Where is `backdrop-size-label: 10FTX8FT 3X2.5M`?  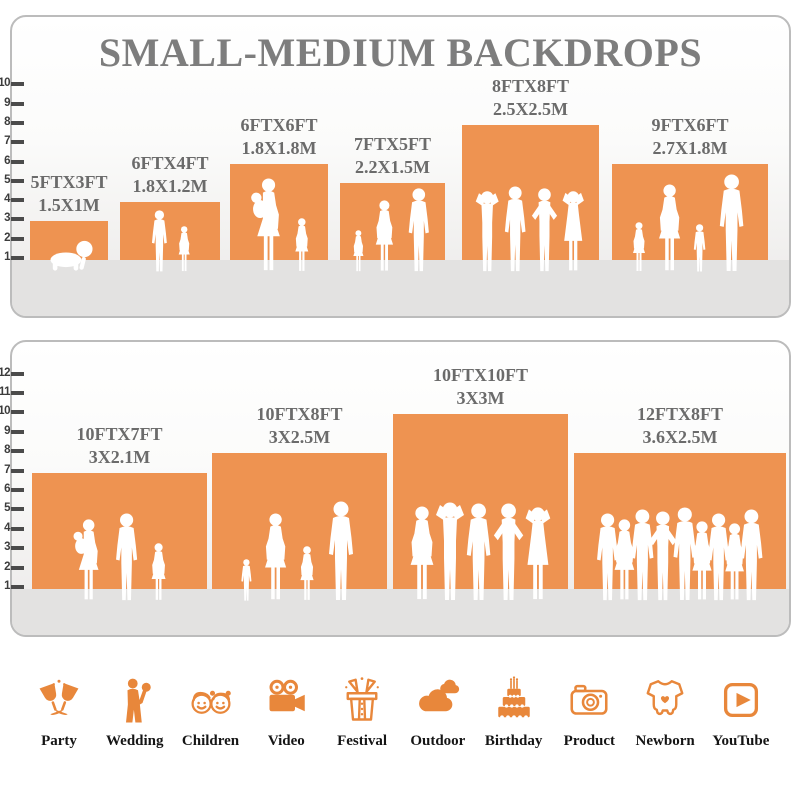 backdrop-size-label: 10FTX8FT 3X2.5M is located at coordinates (299, 426).